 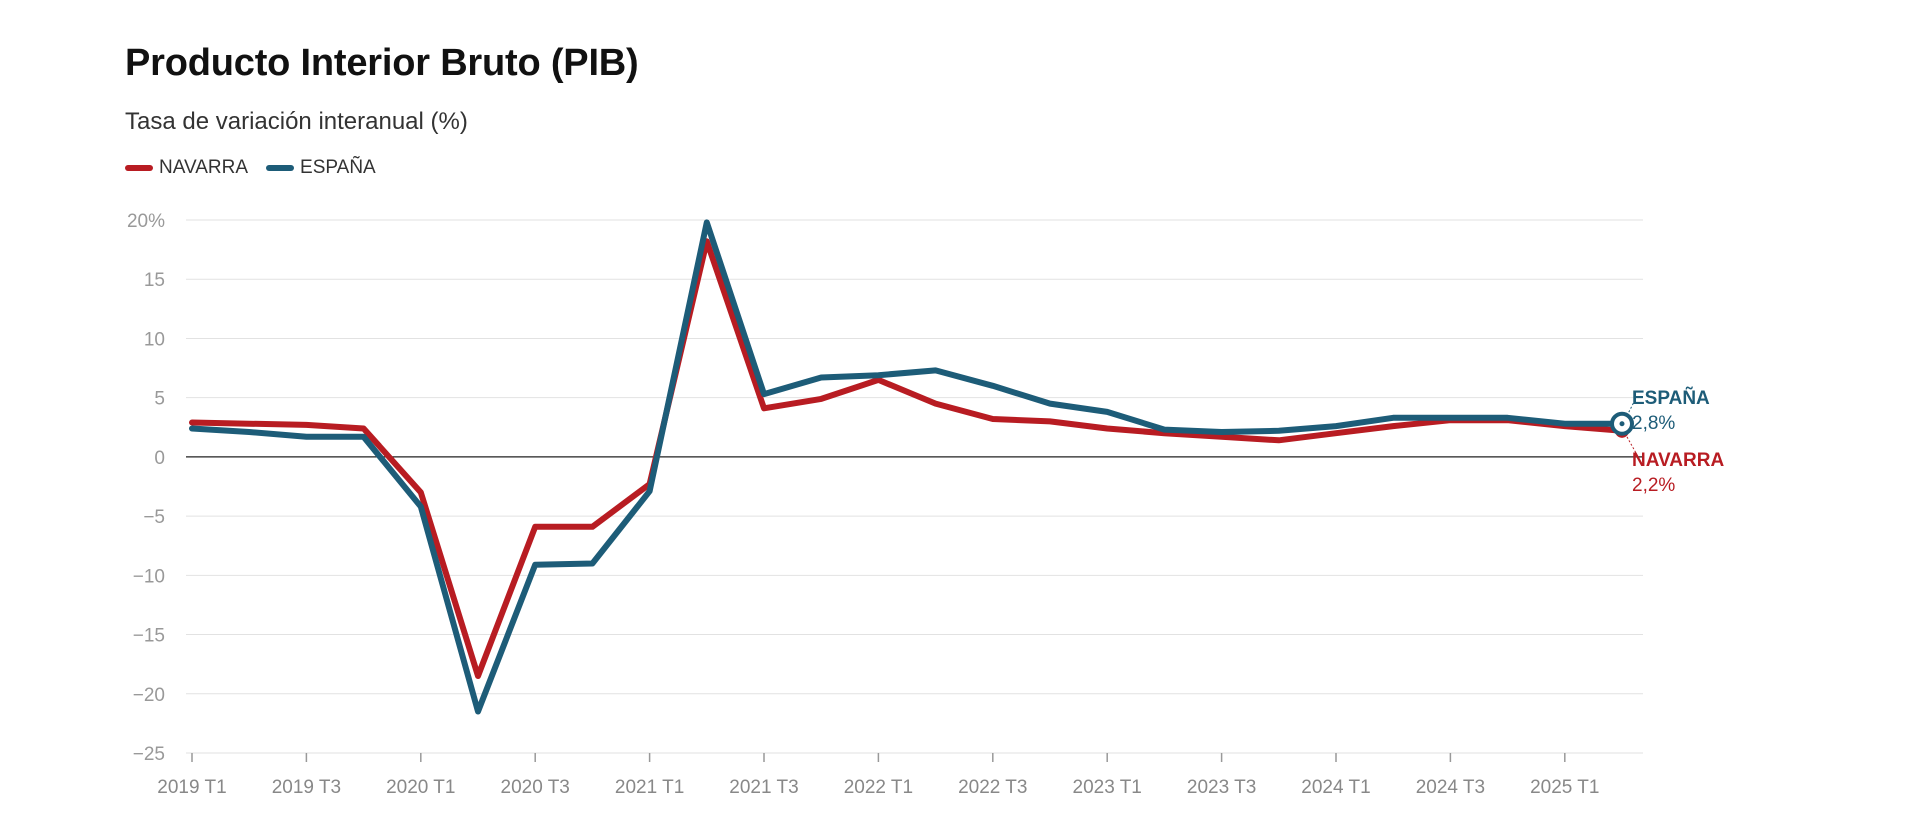 What do you see at coordinates (250, 168) in the screenshot?
I see `chart-legend: NAVARRA ESPAÑA` at bounding box center [250, 168].